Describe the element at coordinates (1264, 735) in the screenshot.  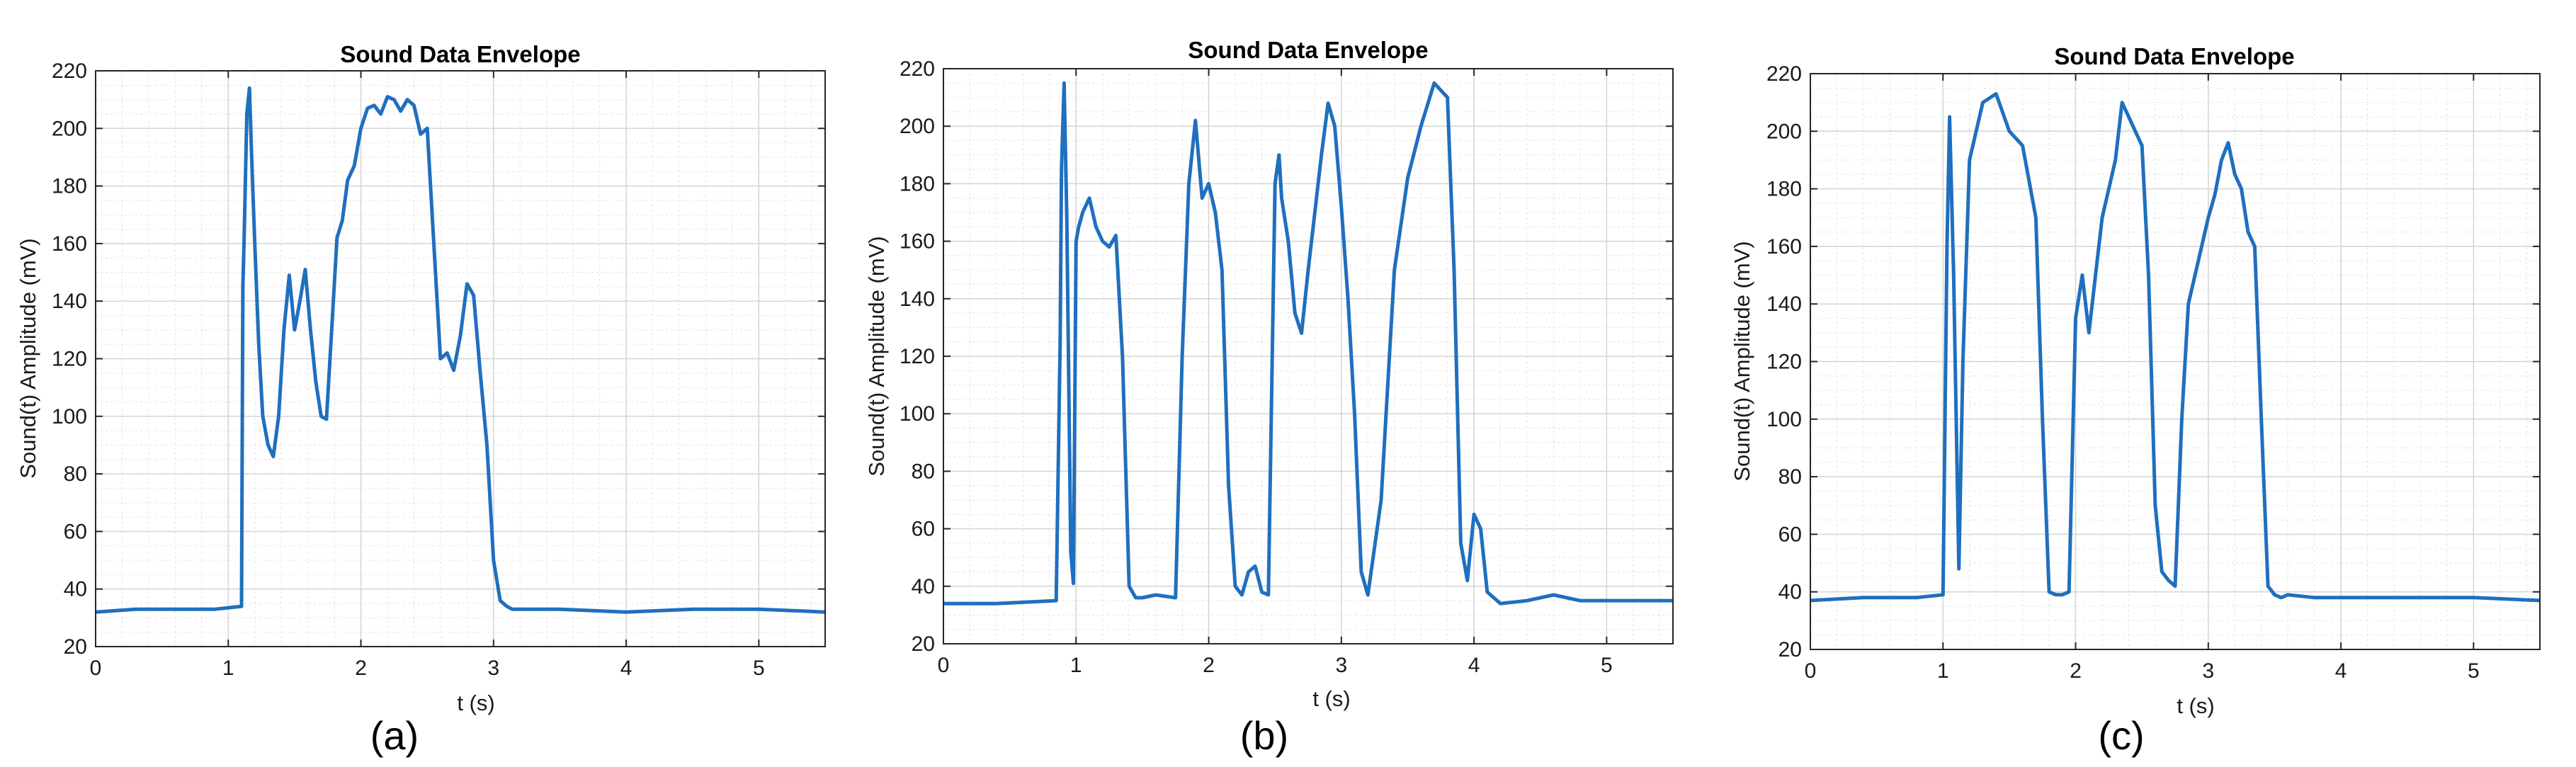
I see `panel-letter: (b)` at that location.